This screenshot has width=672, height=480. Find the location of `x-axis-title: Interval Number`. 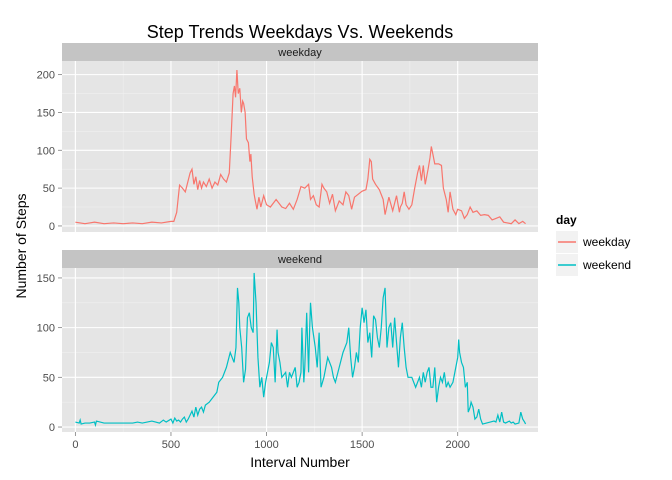

x-axis-title: Interval Number is located at coordinates (300, 462).